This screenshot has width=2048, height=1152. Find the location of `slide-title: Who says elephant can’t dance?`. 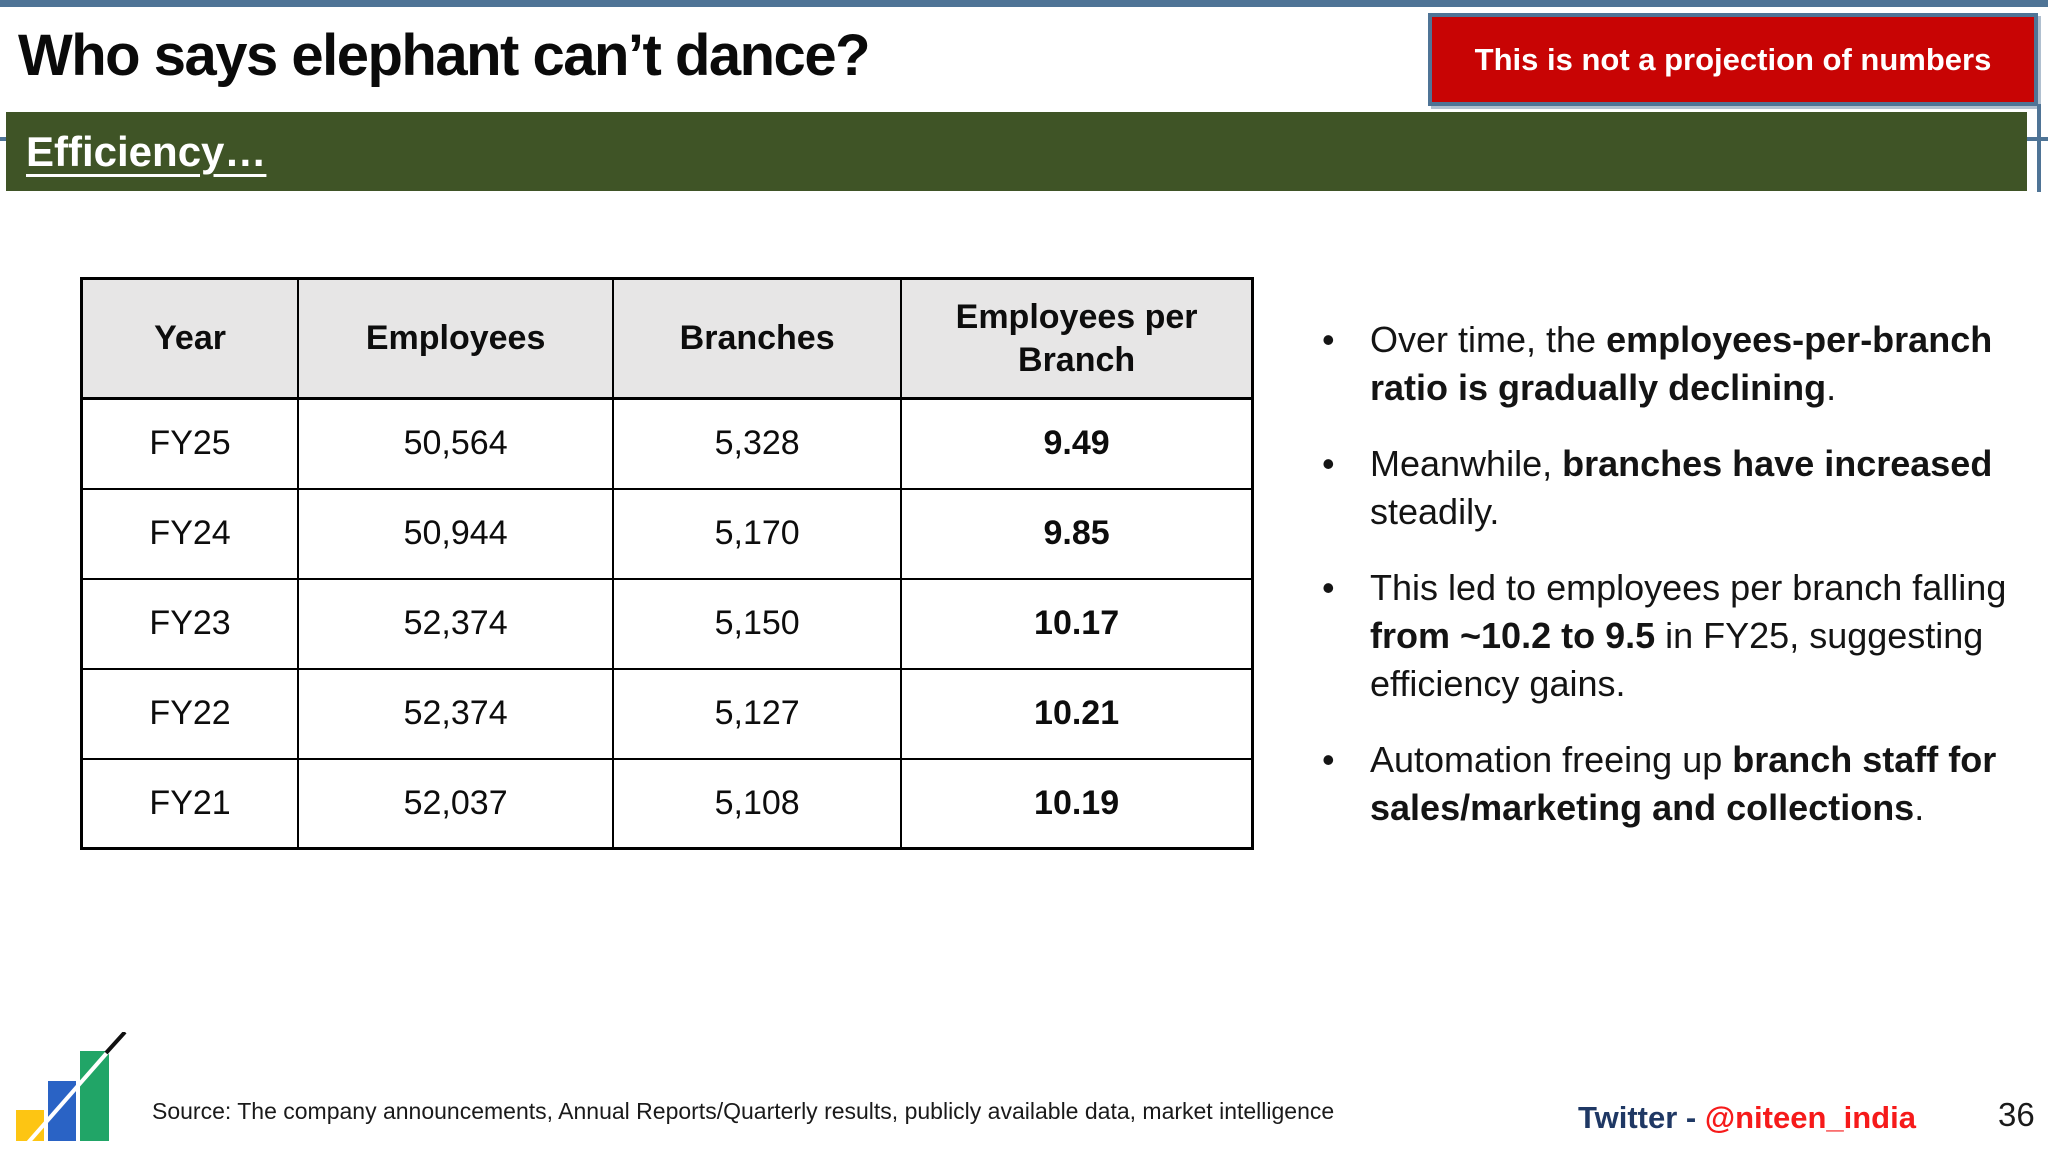

slide-title: Who says elephant can’t dance? is located at coordinates (444, 55).